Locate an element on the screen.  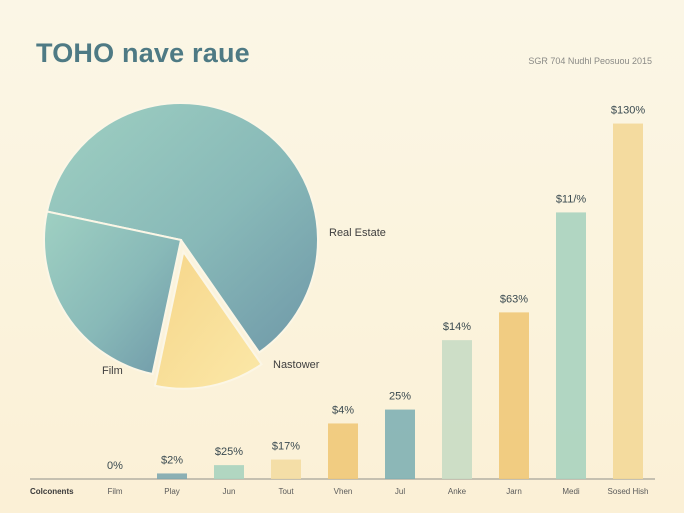
pie-slice-nastower is located at coordinates (208, 319).